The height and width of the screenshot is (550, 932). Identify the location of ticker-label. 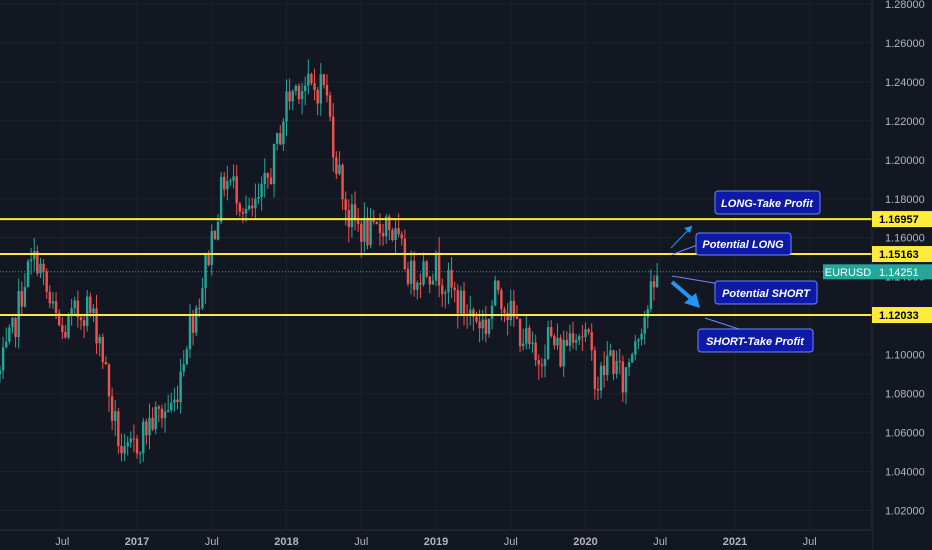
(848, 272).